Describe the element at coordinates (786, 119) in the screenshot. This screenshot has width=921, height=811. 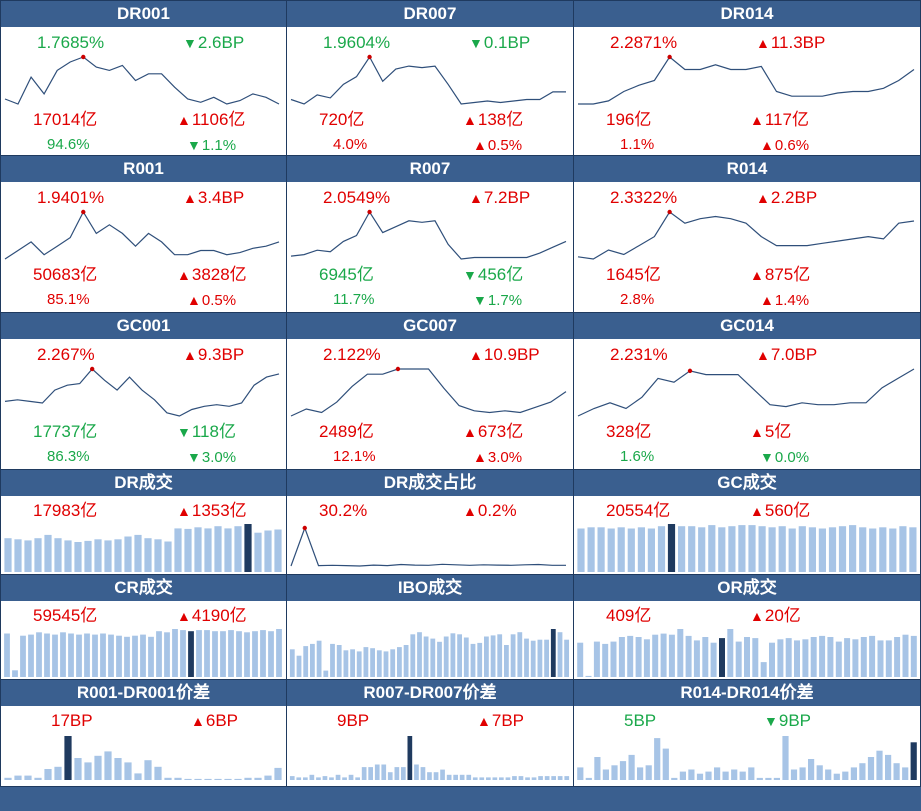
I see `volume-change-text: 117亿` at that location.